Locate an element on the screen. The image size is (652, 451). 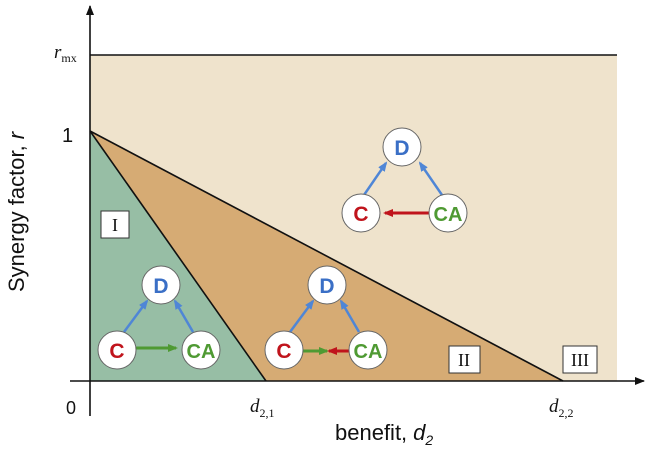
origin-label: 0 is located at coordinates (71, 408).